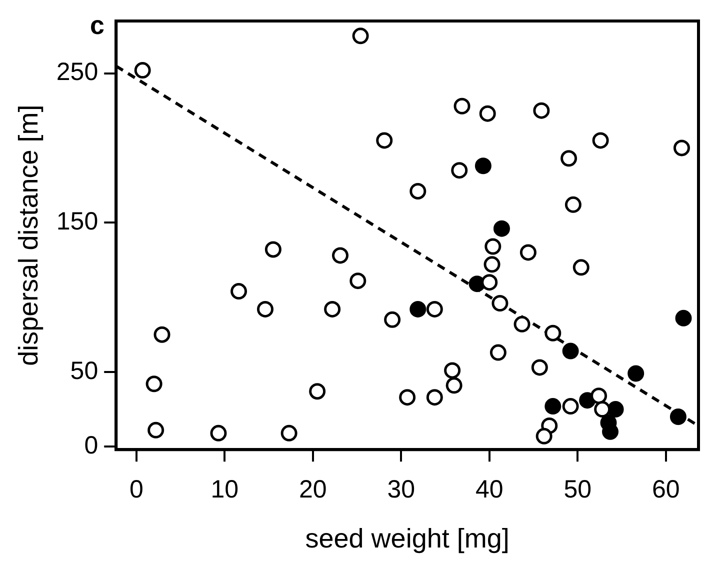 The height and width of the screenshot is (566, 708). I want to click on y-axis-title: dispersal distance [m], so click(29, 235).